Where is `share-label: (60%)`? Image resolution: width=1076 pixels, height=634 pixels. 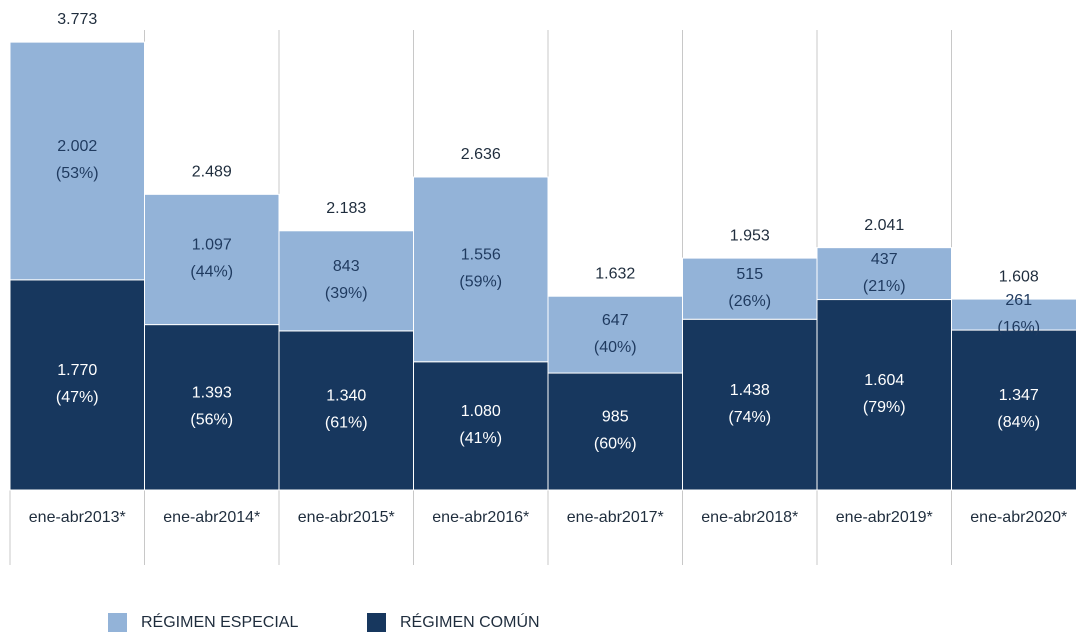 share-label: (60%) is located at coordinates (615, 444).